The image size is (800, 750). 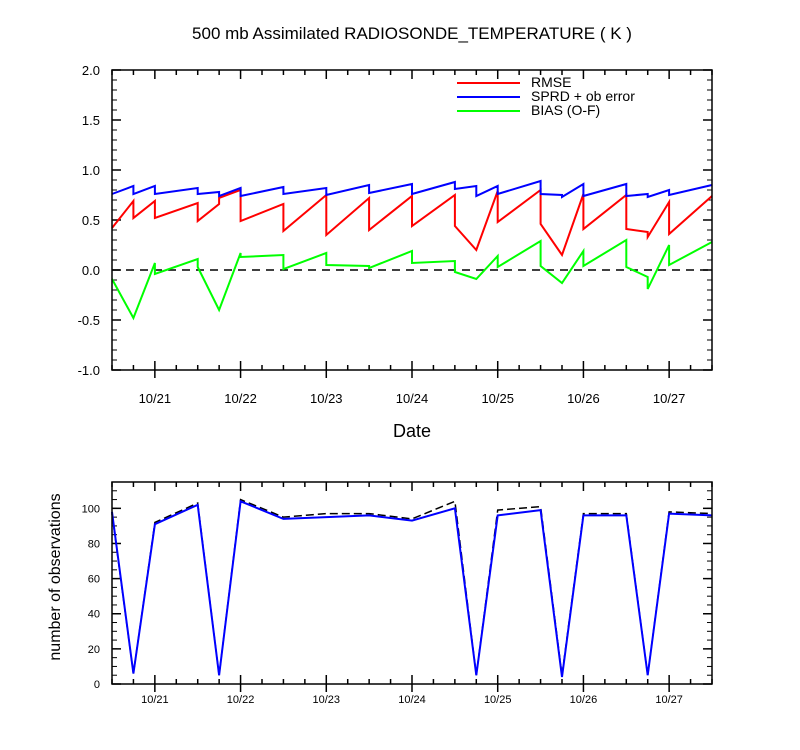 What do you see at coordinates (94, 650) in the screenshot?
I see `y-tick-label: 20` at bounding box center [94, 650].